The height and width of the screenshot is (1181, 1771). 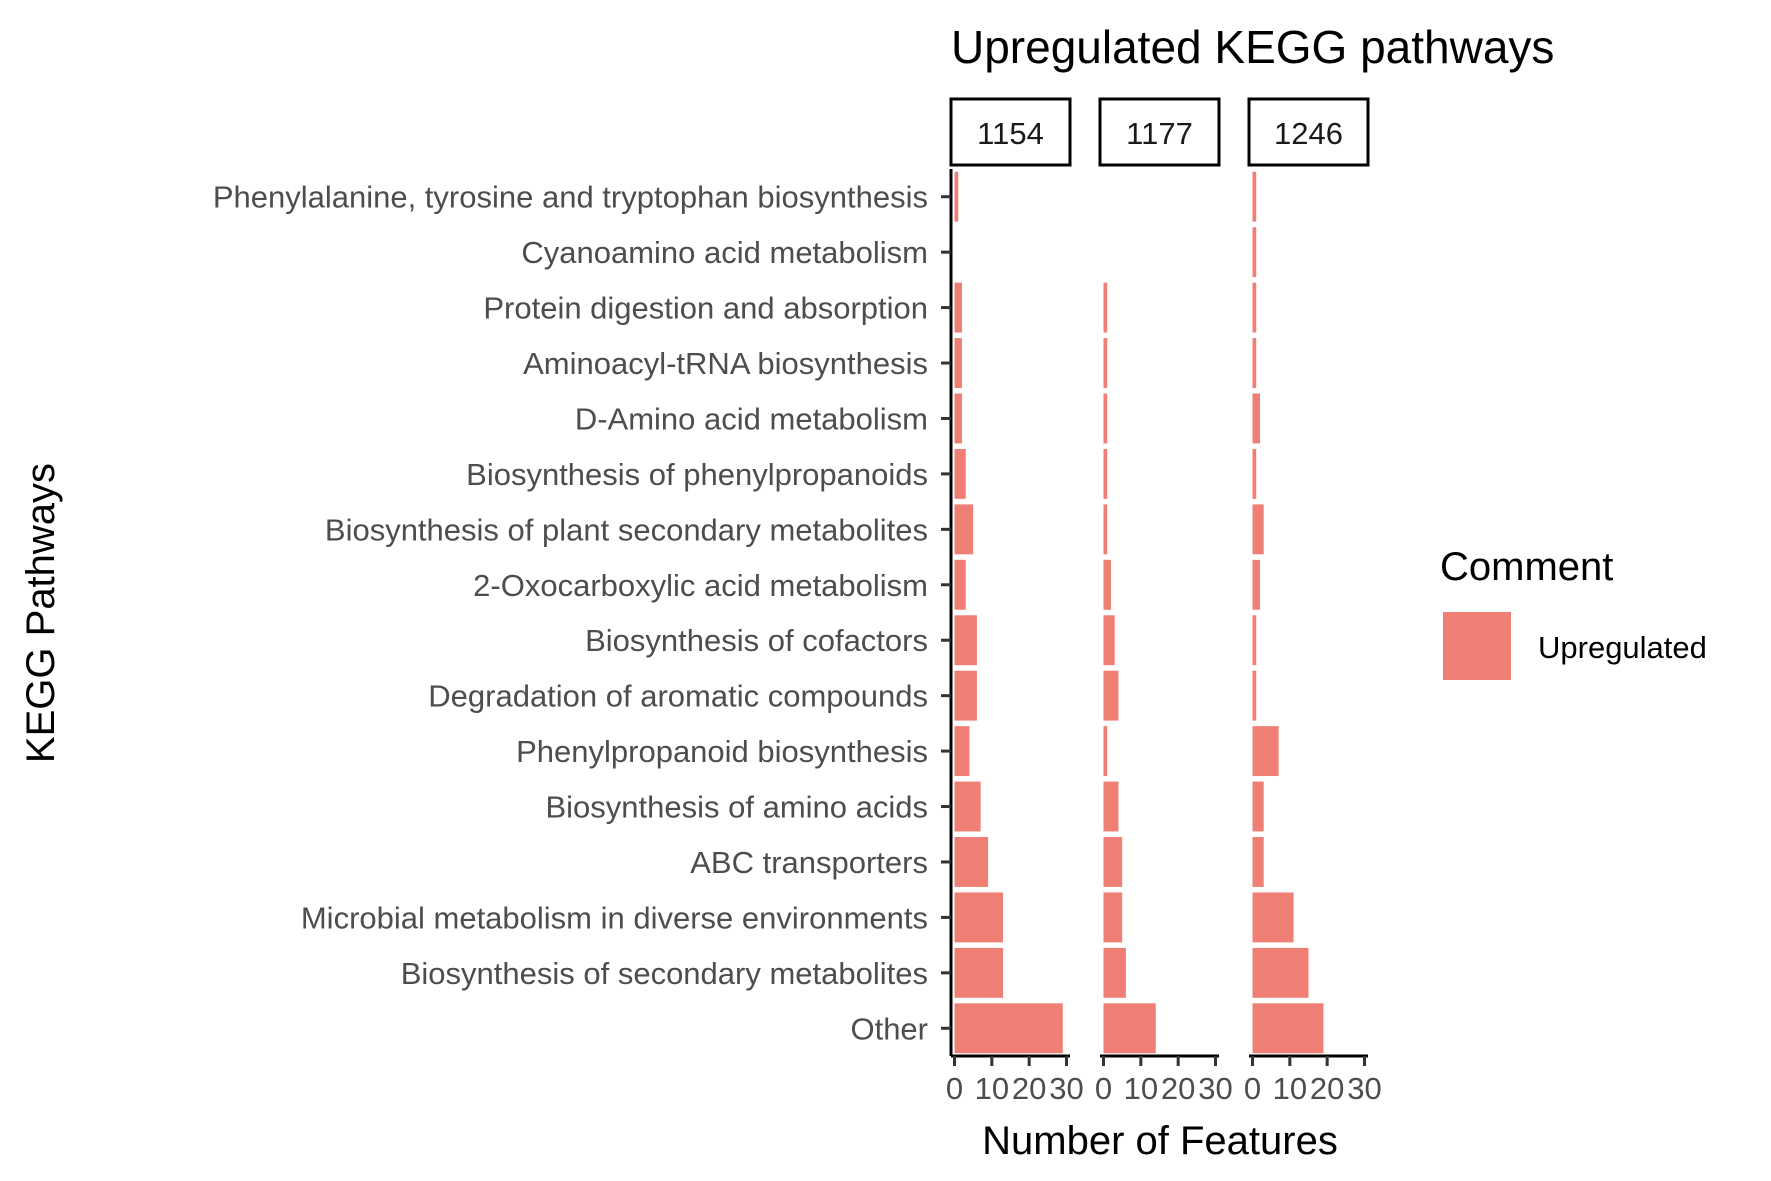 What do you see at coordinates (956, 196) in the screenshot?
I see `bar-1154-phenylalanine-tyrosine-and-tryptophan-biosynthesis` at bounding box center [956, 196].